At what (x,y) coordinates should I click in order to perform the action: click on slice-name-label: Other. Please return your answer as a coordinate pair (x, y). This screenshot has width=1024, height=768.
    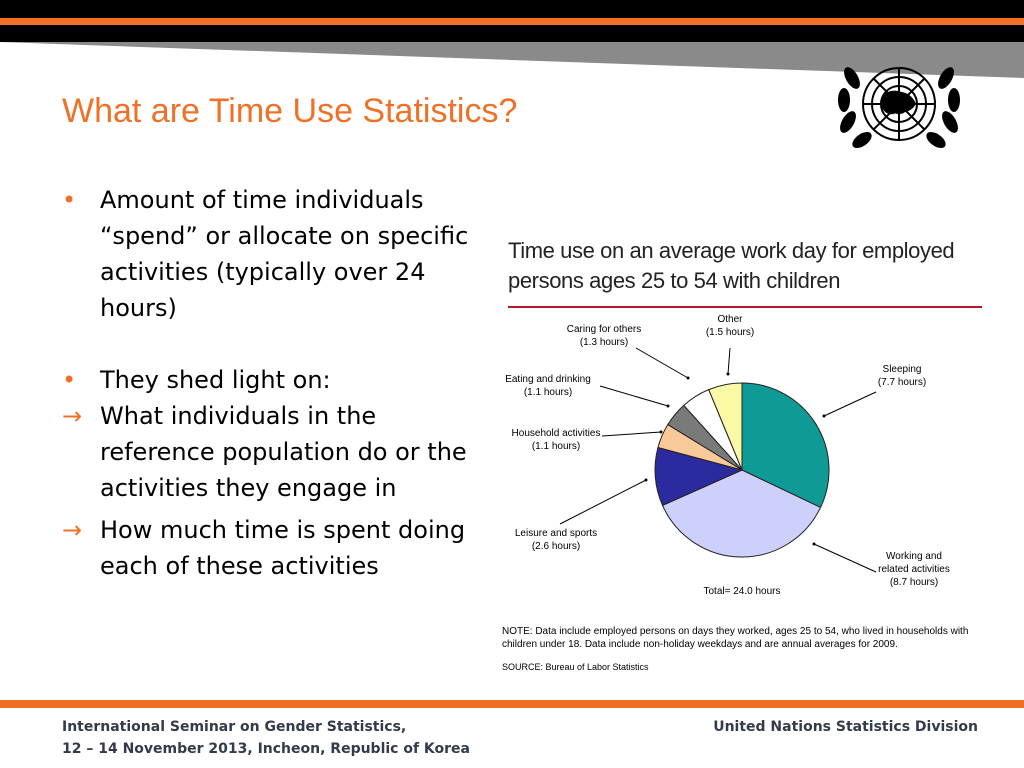
    Looking at the image, I should click on (730, 319).